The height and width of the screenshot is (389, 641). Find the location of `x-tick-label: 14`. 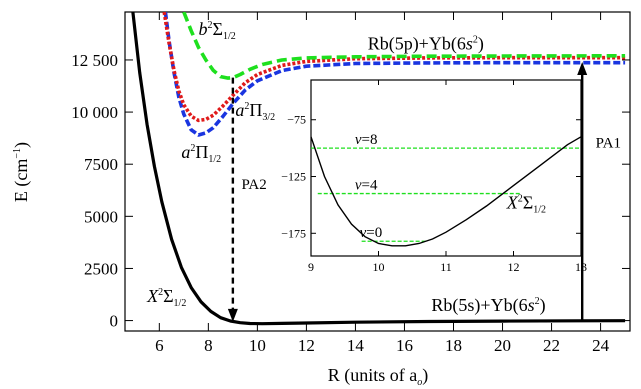

x-tick-label: 14 is located at coordinates (356, 345).